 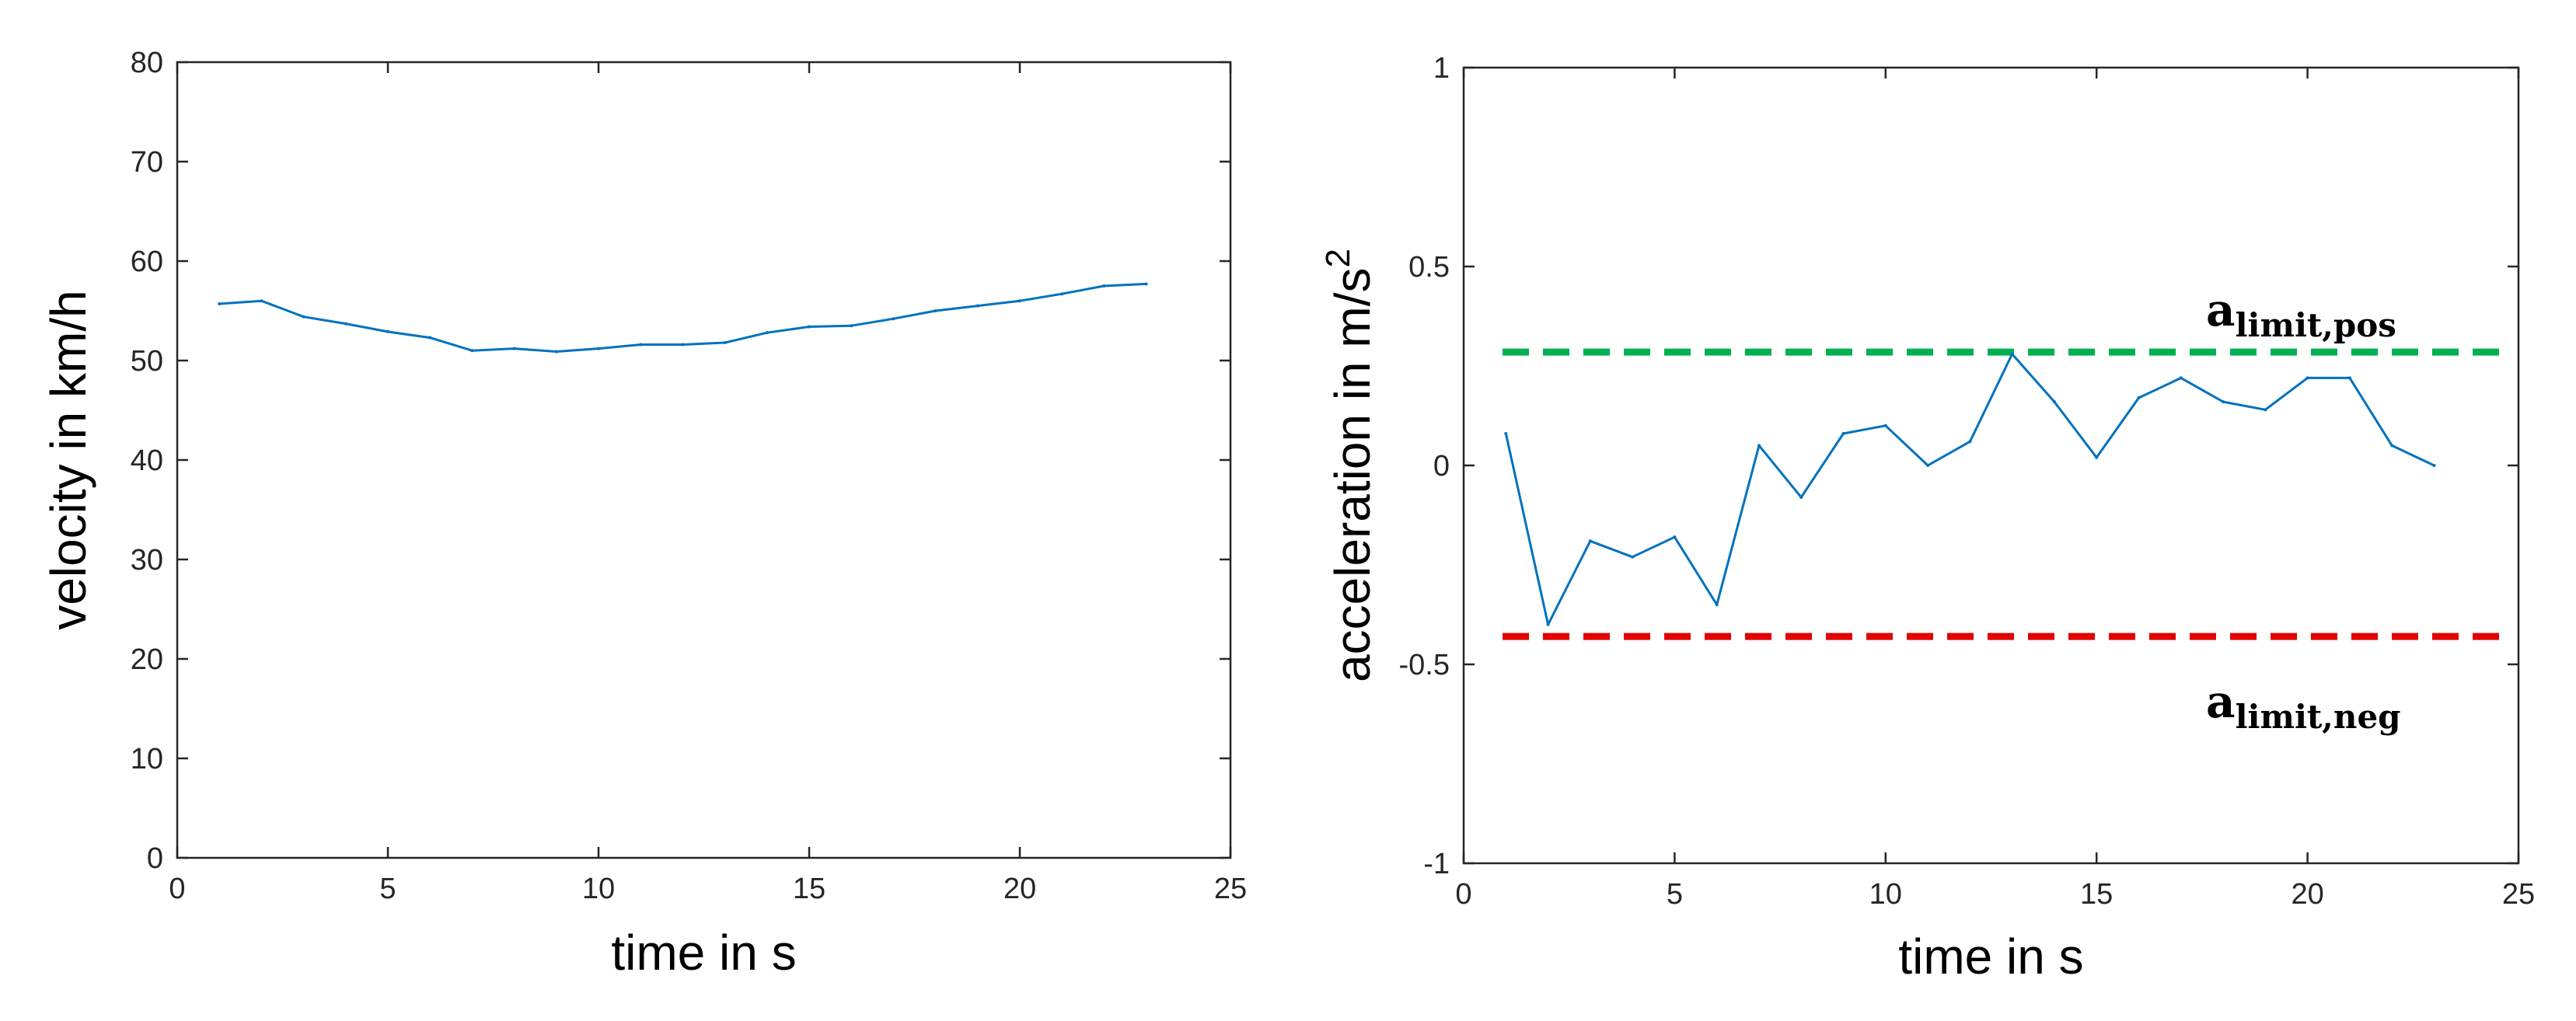 I want to click on y-axis-label: acceleration in m/s2, so click(x=1350, y=465).